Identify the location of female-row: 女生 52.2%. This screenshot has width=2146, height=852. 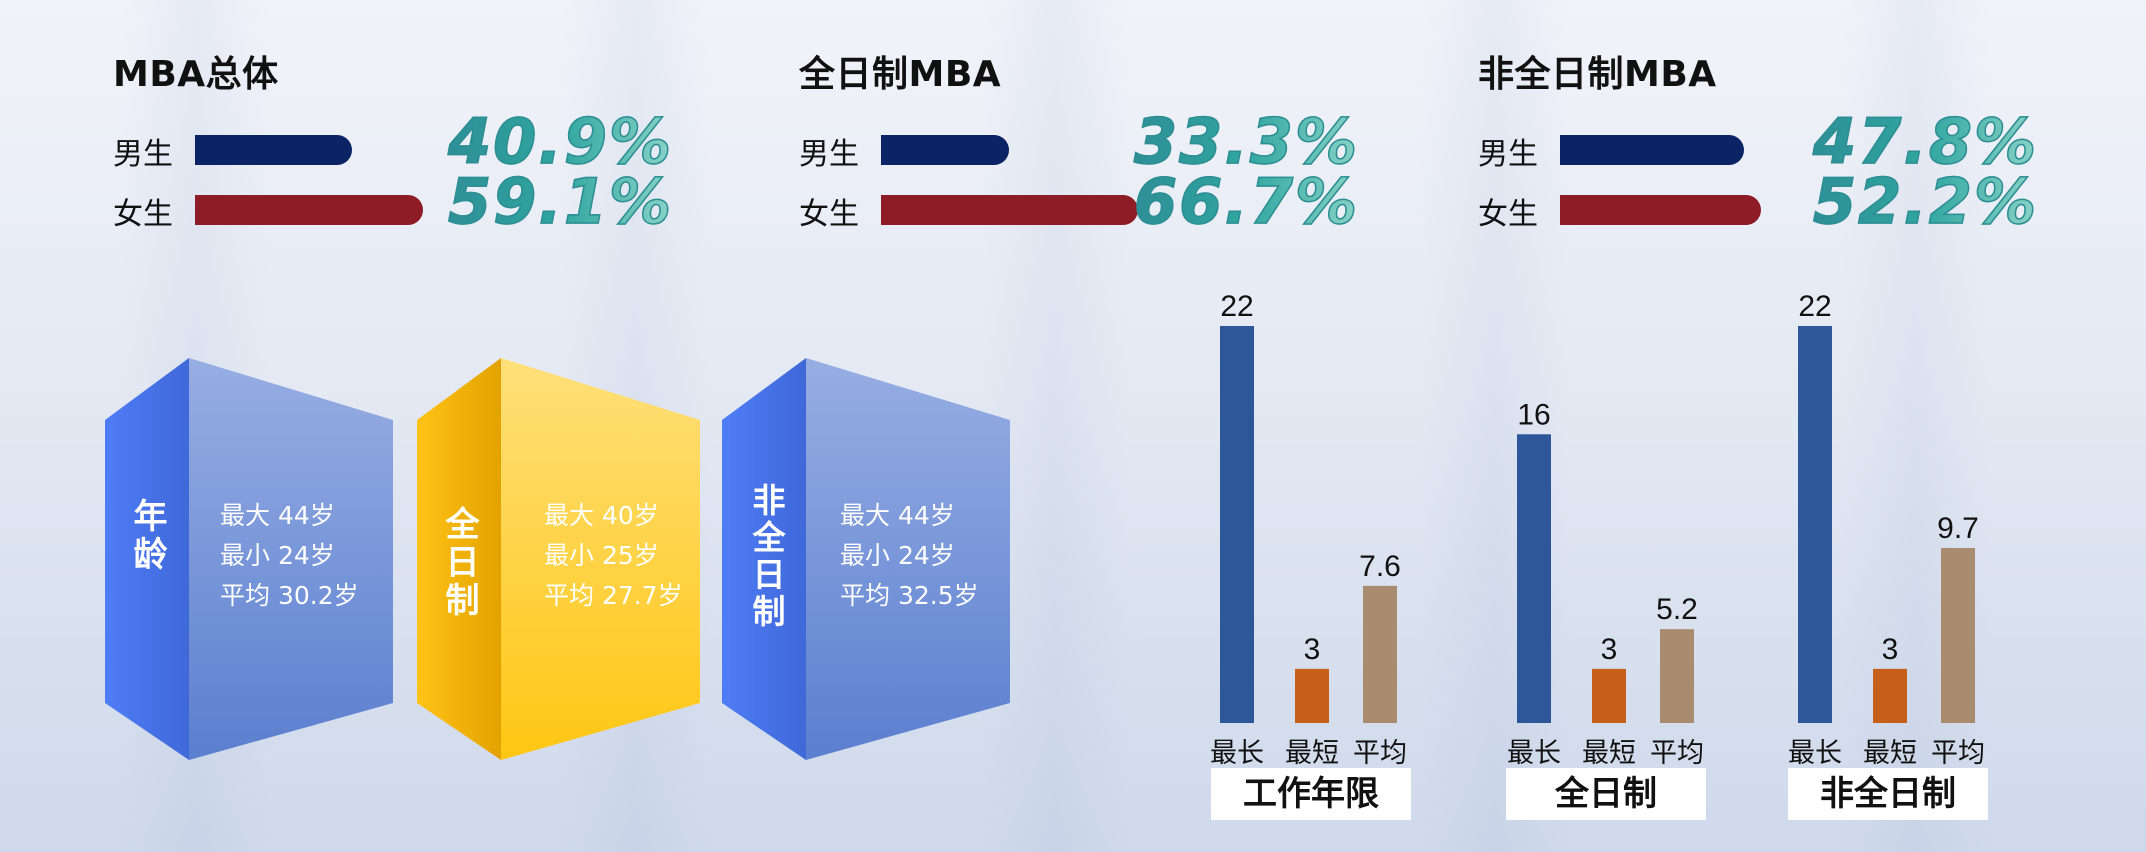
(1758, 201).